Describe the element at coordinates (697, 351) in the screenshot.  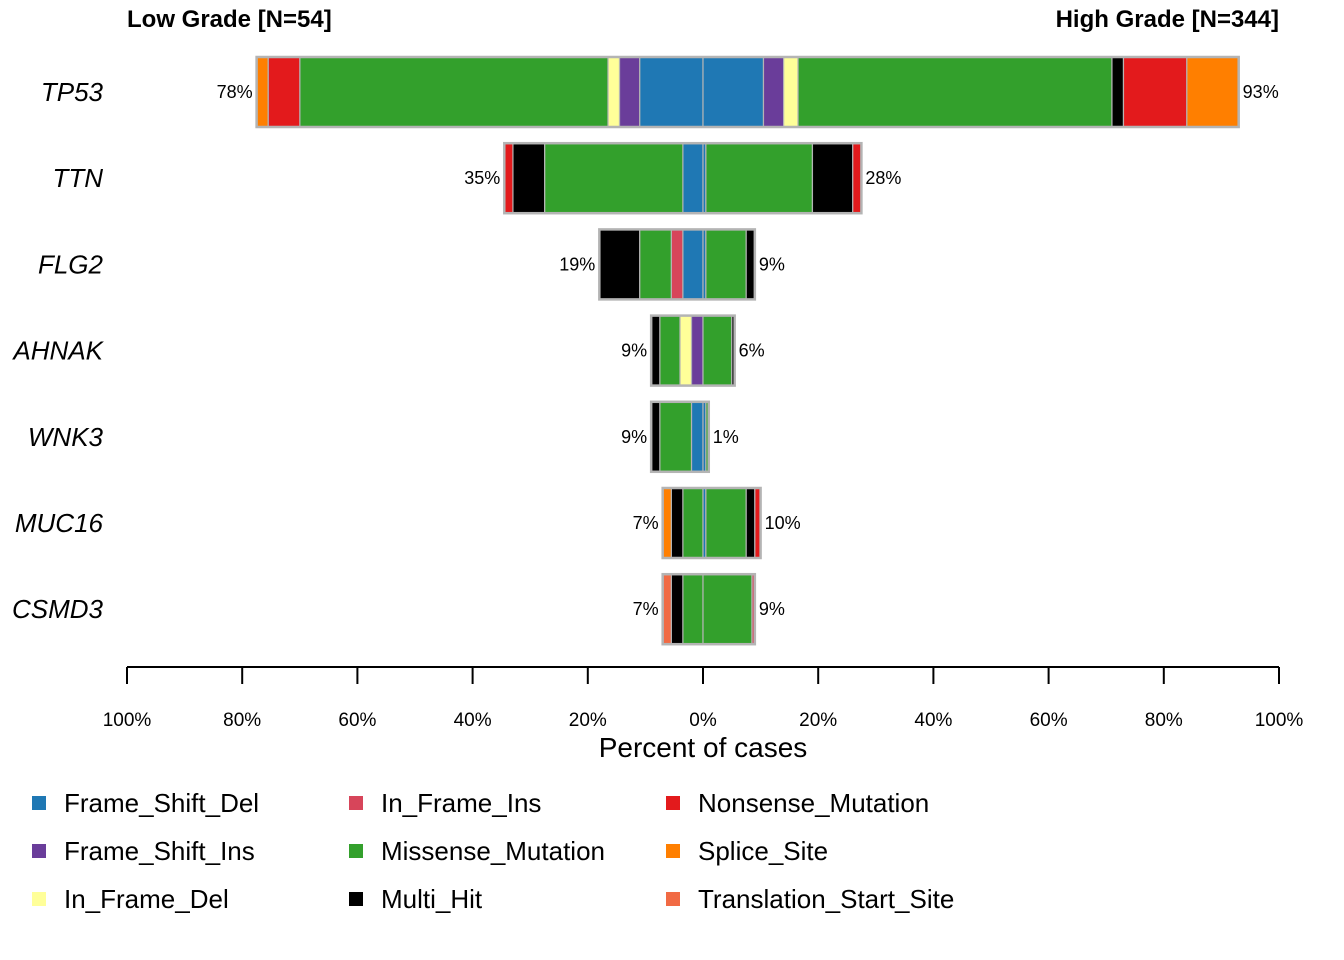
I see `bar-segment-ahnak-left-frame-shift-ins` at that location.